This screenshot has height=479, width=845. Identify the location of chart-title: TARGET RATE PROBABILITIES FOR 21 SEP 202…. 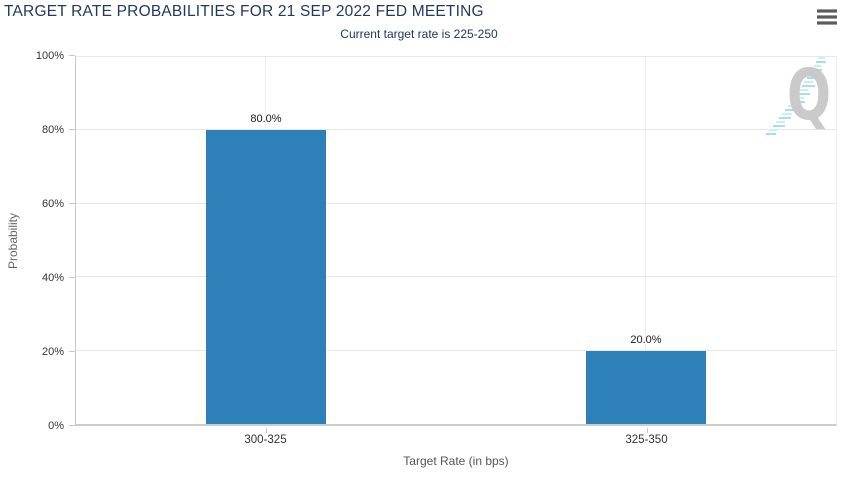
(244, 11).